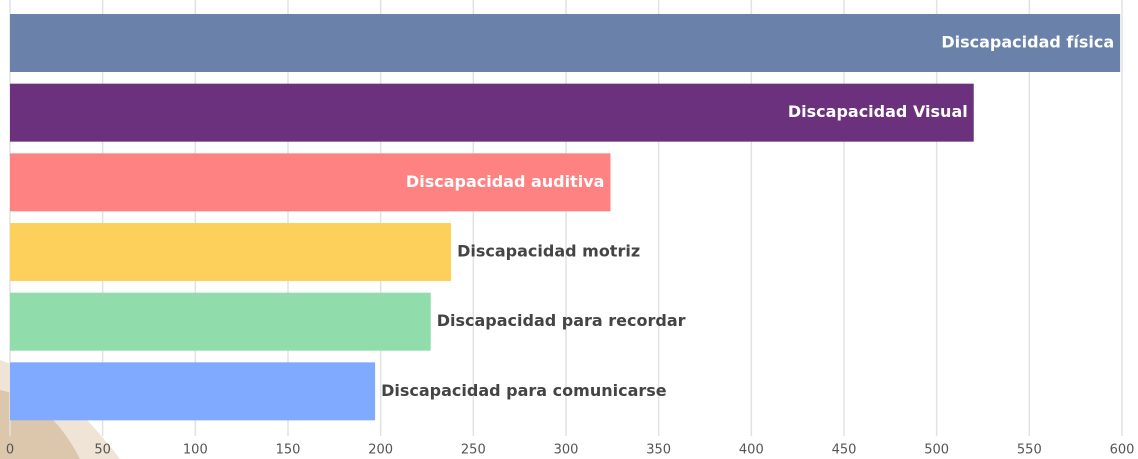 The width and height of the screenshot is (1138, 459). Describe the element at coordinates (548, 251) in the screenshot. I see `category-label: Discapacidad motriz` at that location.